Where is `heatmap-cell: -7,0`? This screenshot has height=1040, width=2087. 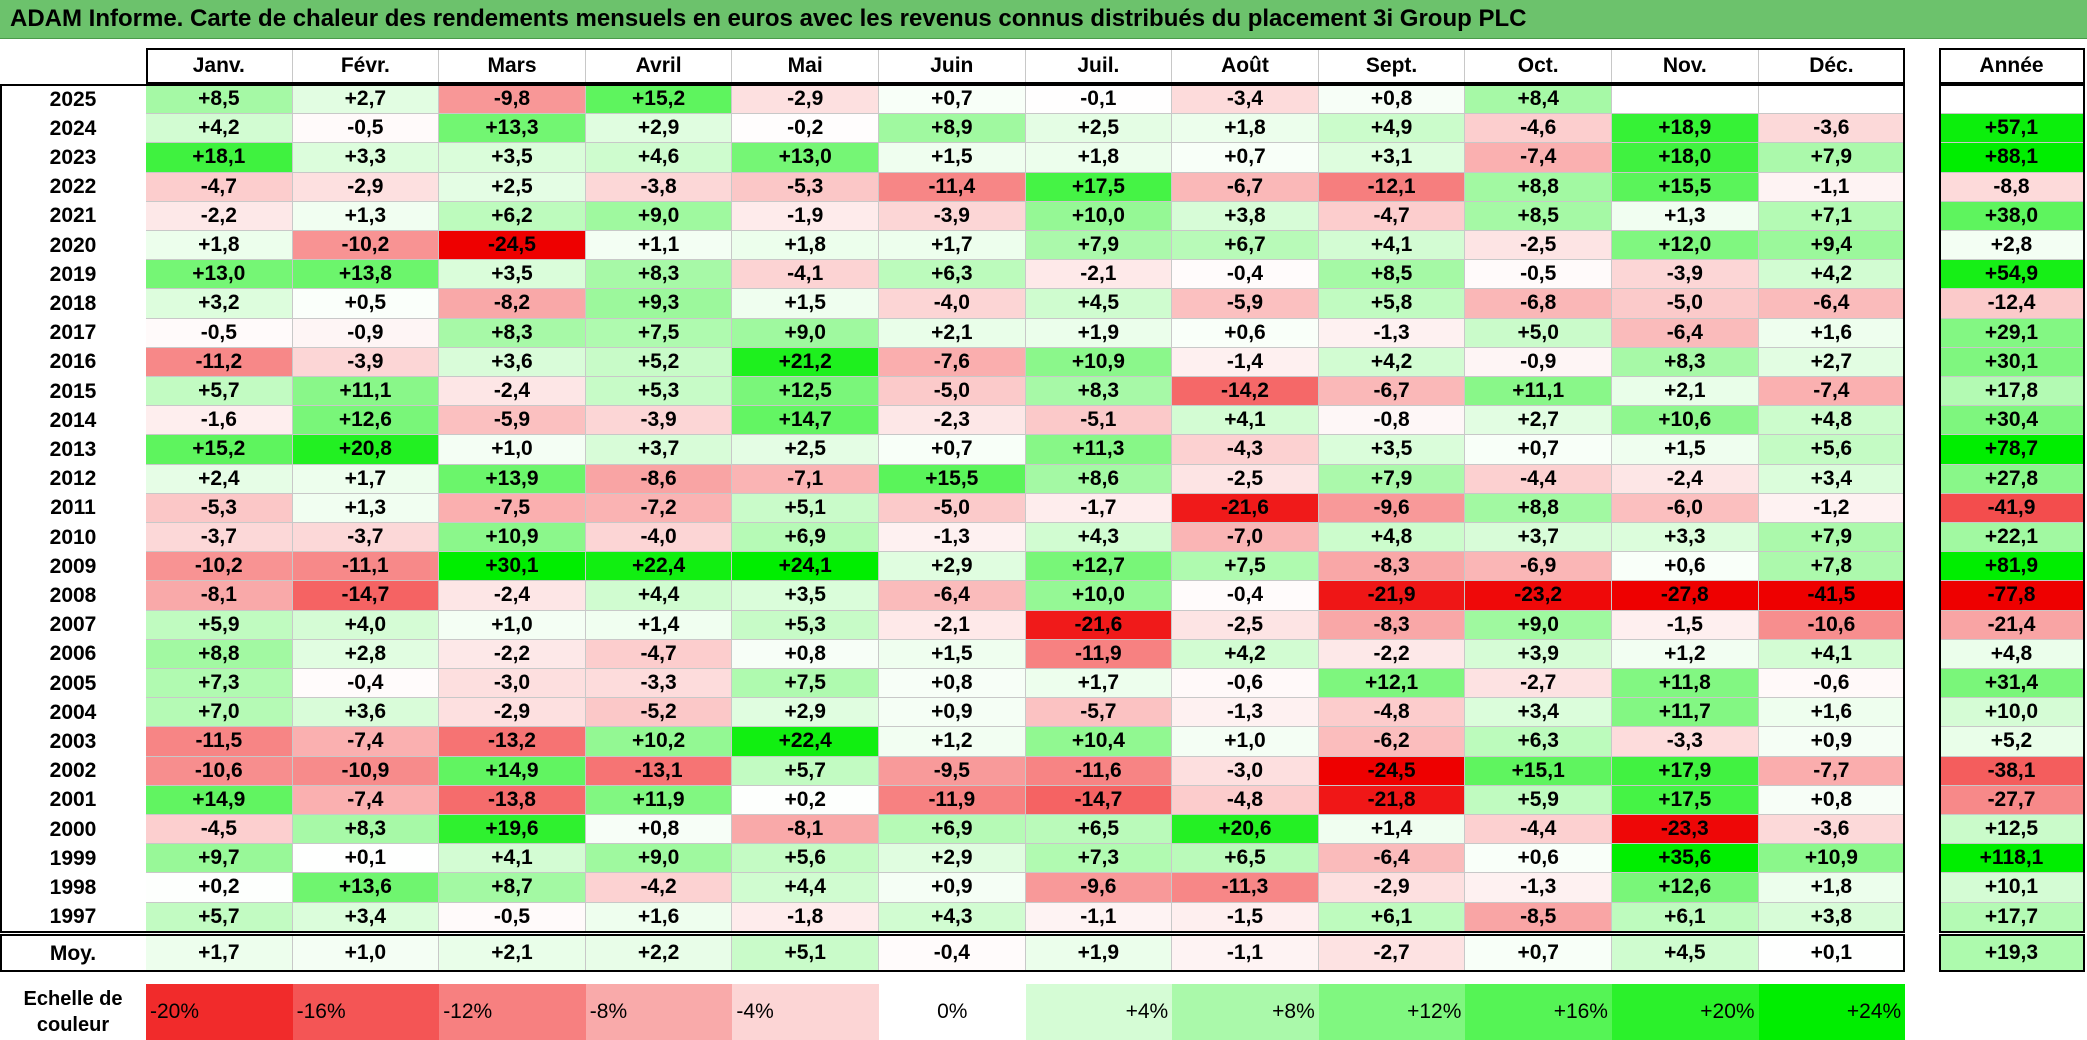
heatmap-cell: -7,0 is located at coordinates (1245, 538).